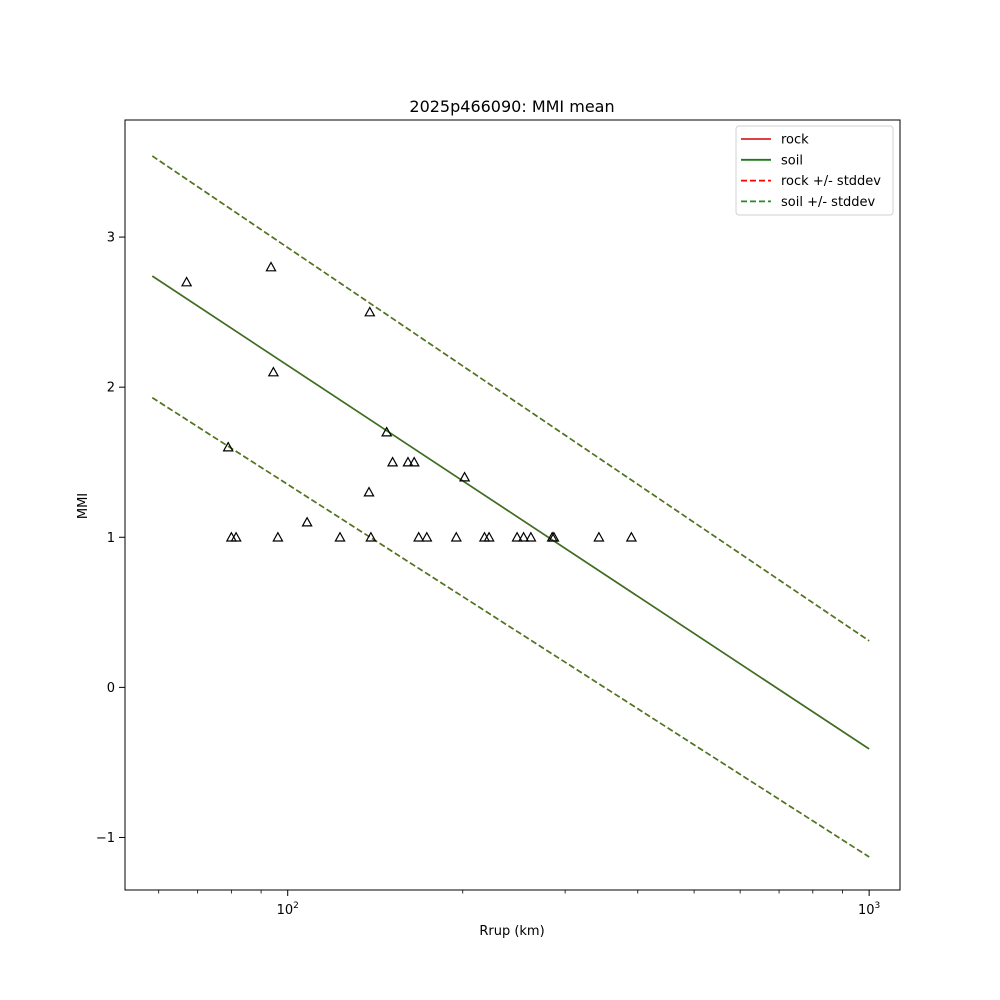 The width and height of the screenshot is (1000, 1000). What do you see at coordinates (111, 238) in the screenshot?
I see `y-tick-label: 3` at bounding box center [111, 238].